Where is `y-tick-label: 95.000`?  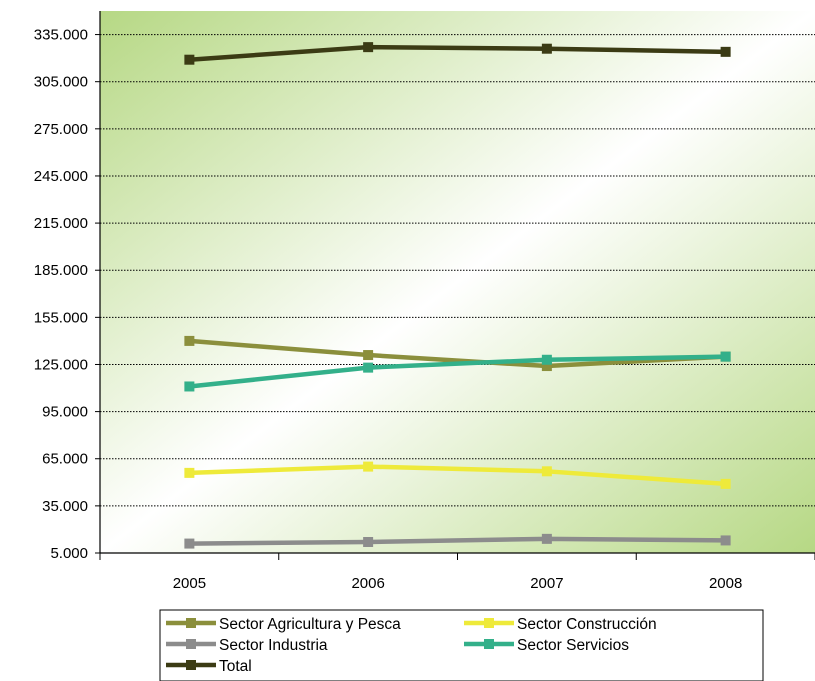
y-tick-label: 95.000 is located at coordinates (65, 412).